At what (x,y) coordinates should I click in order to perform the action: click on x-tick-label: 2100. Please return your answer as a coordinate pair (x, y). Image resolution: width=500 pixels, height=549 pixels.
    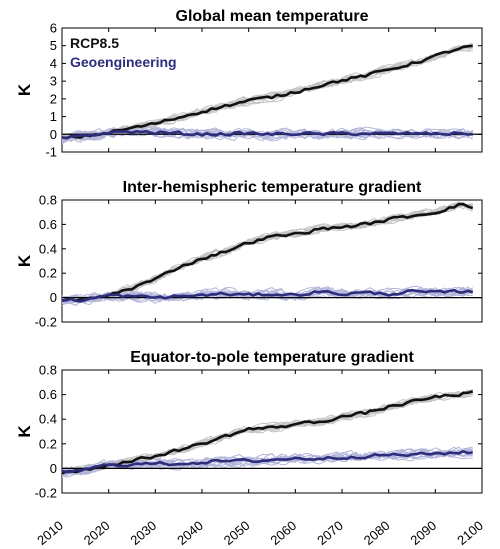
    Looking at the image, I should click on (470, 533).